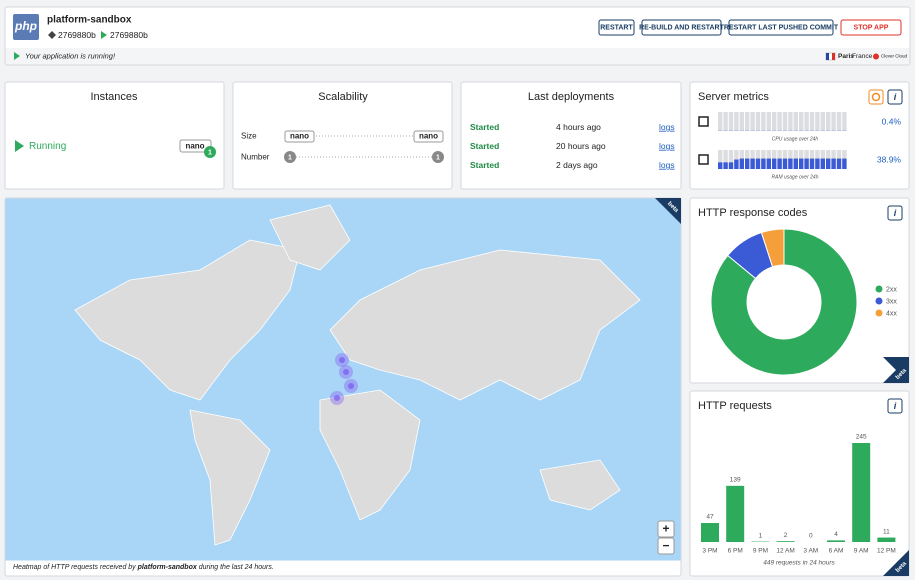  What do you see at coordinates (735, 480) in the screenshot?
I see `bar-label: 139` at bounding box center [735, 480].